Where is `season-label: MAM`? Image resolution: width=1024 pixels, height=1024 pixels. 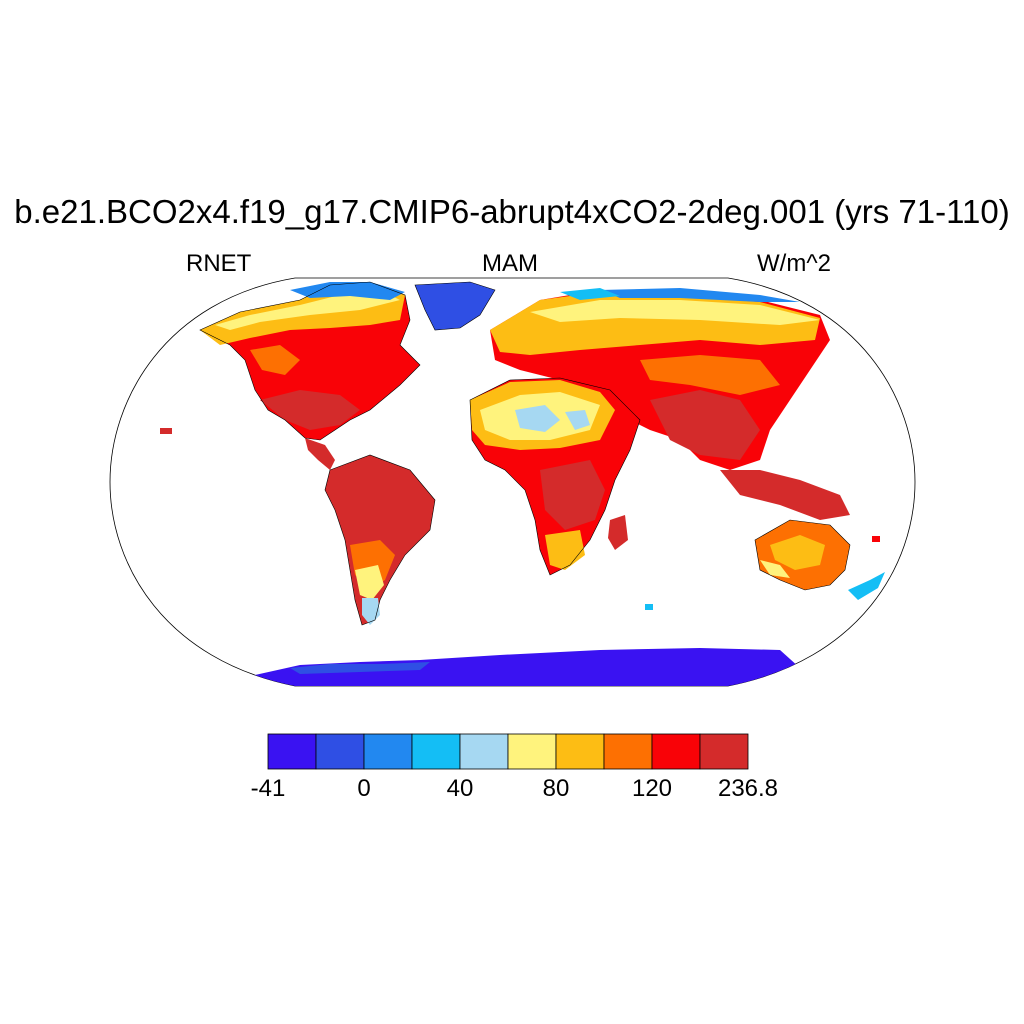
season-label: MAM is located at coordinates (510, 263).